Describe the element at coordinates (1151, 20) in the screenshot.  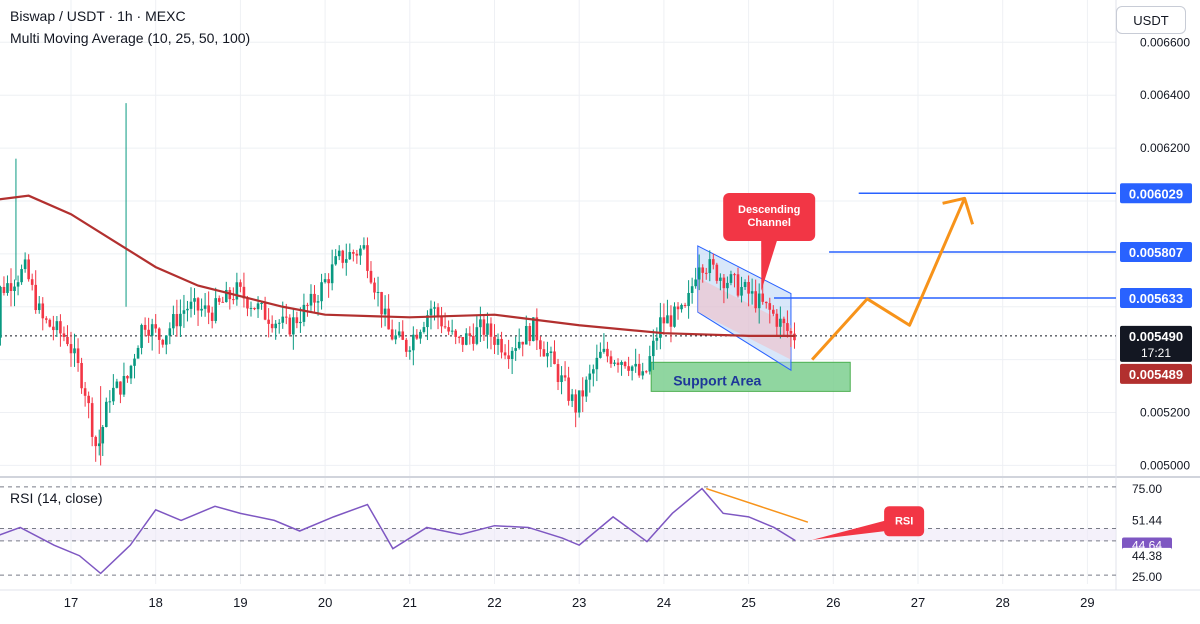
I see `currency-button: USDT` at that location.